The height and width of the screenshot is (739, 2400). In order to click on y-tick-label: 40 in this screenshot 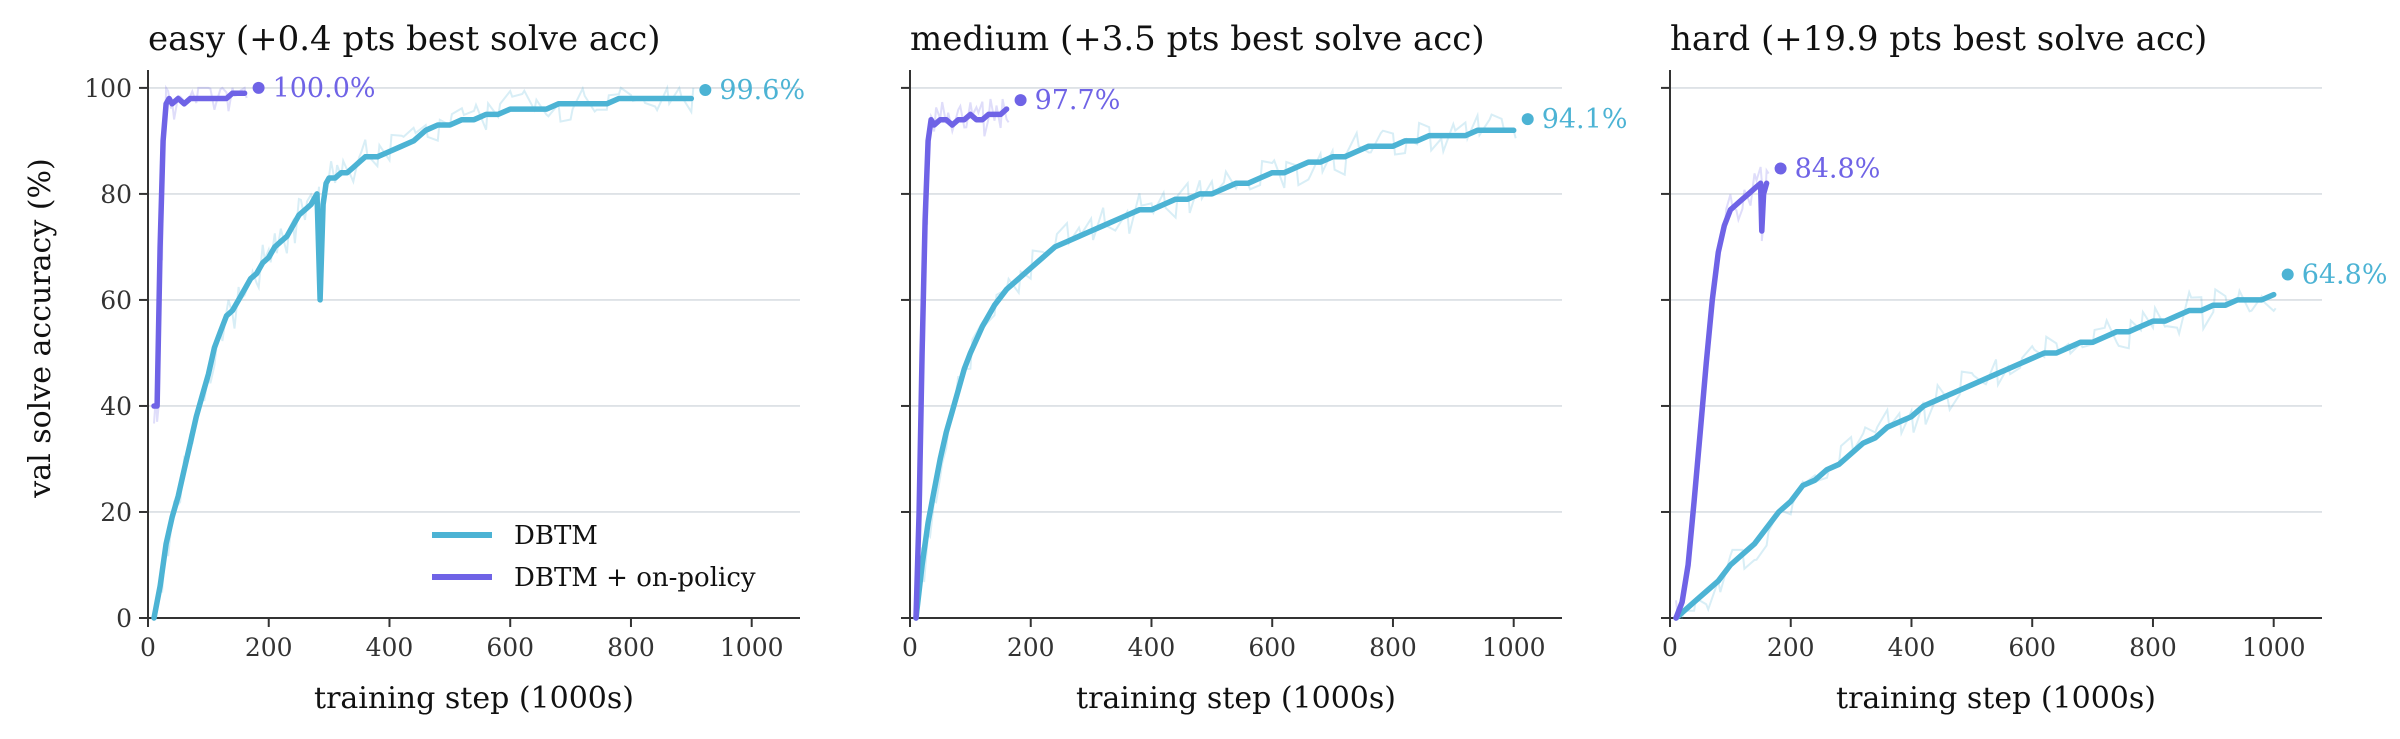, I will do `click(116, 406)`.